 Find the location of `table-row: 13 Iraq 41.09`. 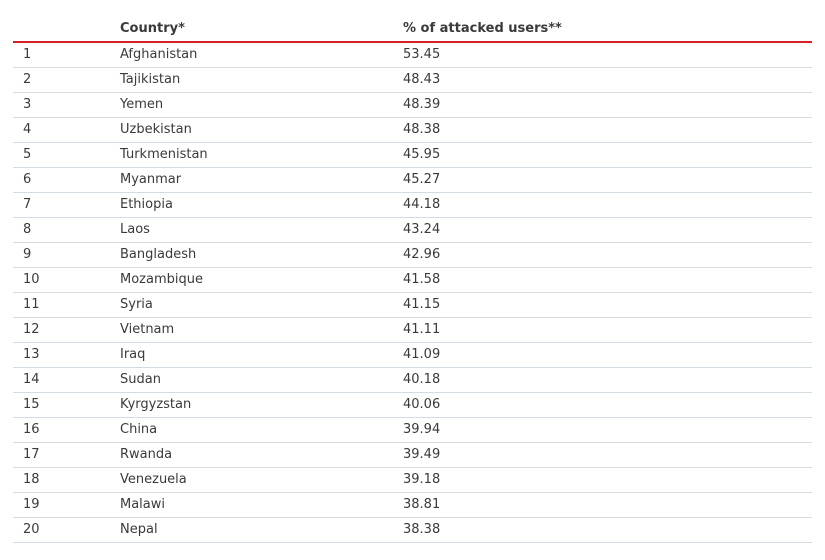

table-row: 13 Iraq 41.09 is located at coordinates (412, 355).